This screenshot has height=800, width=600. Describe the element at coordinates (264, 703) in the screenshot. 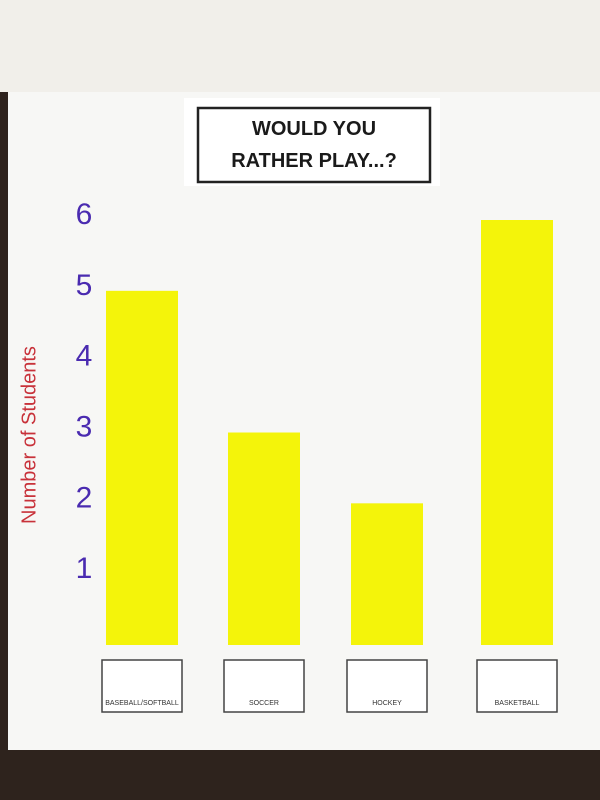

I see `x-tick-label: SOCCER` at that location.